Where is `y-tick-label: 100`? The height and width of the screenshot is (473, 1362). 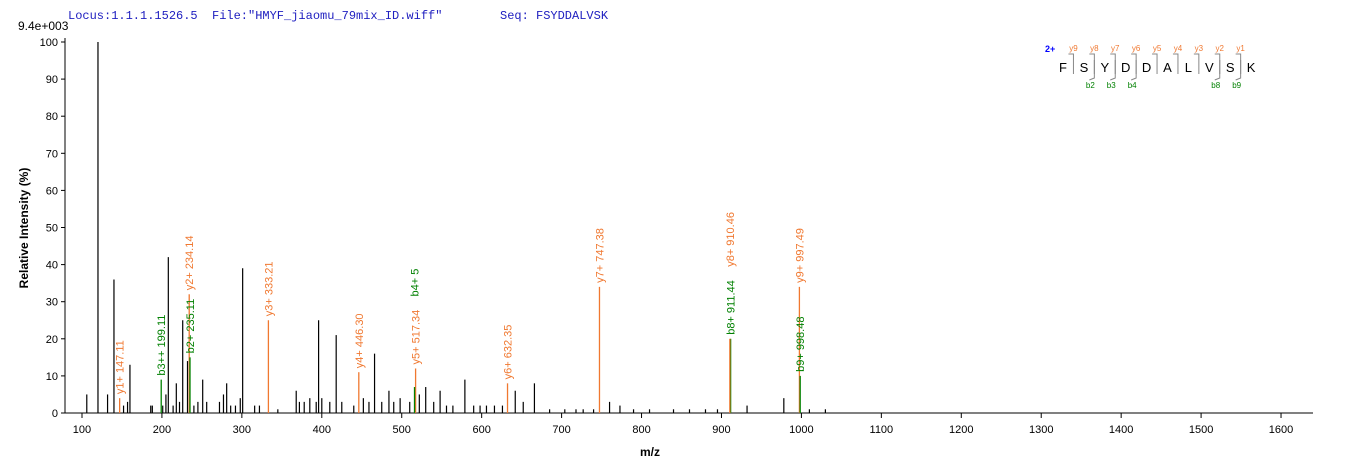
y-tick-label: 100 is located at coordinates (49, 43).